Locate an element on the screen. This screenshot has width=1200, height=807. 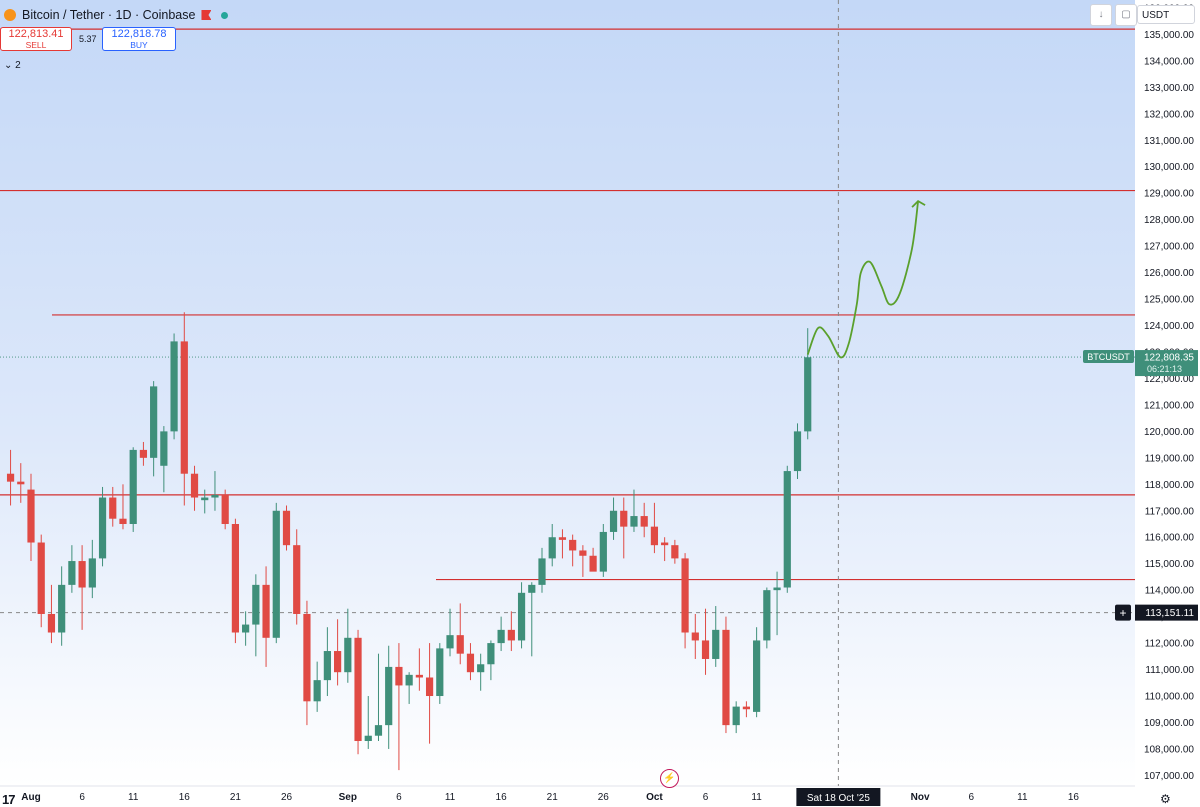
arrow-down-icon: ↓ is located at coordinates (1101, 15).